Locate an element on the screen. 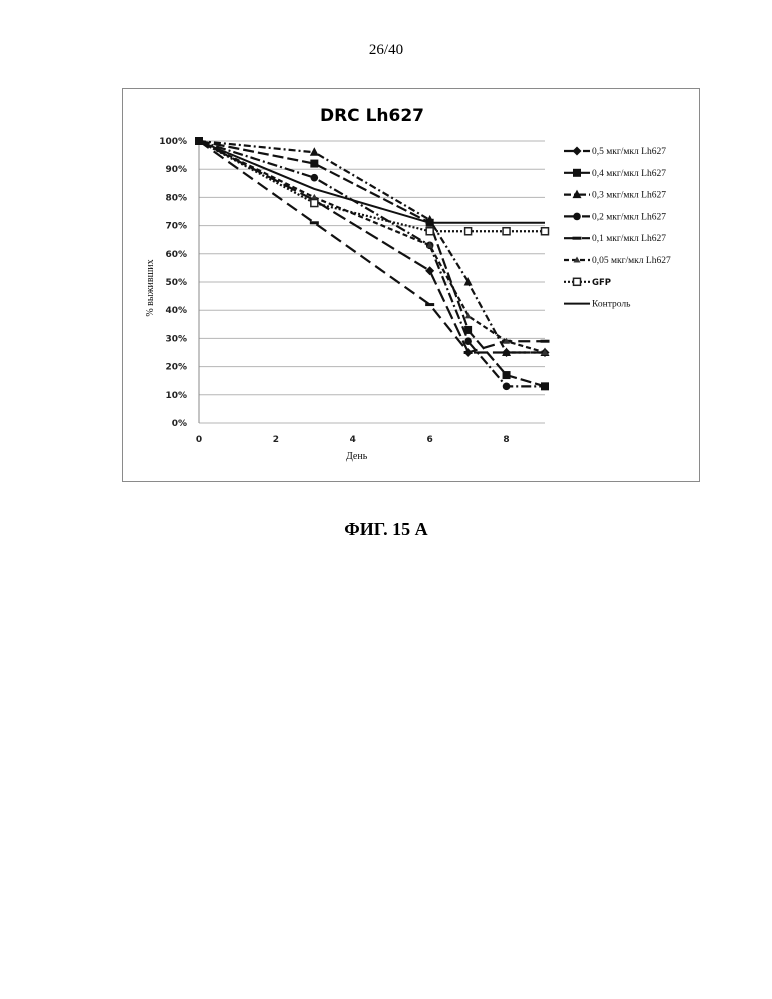 This screenshot has width=772, height=999. start-point is located at coordinates (199, 141).